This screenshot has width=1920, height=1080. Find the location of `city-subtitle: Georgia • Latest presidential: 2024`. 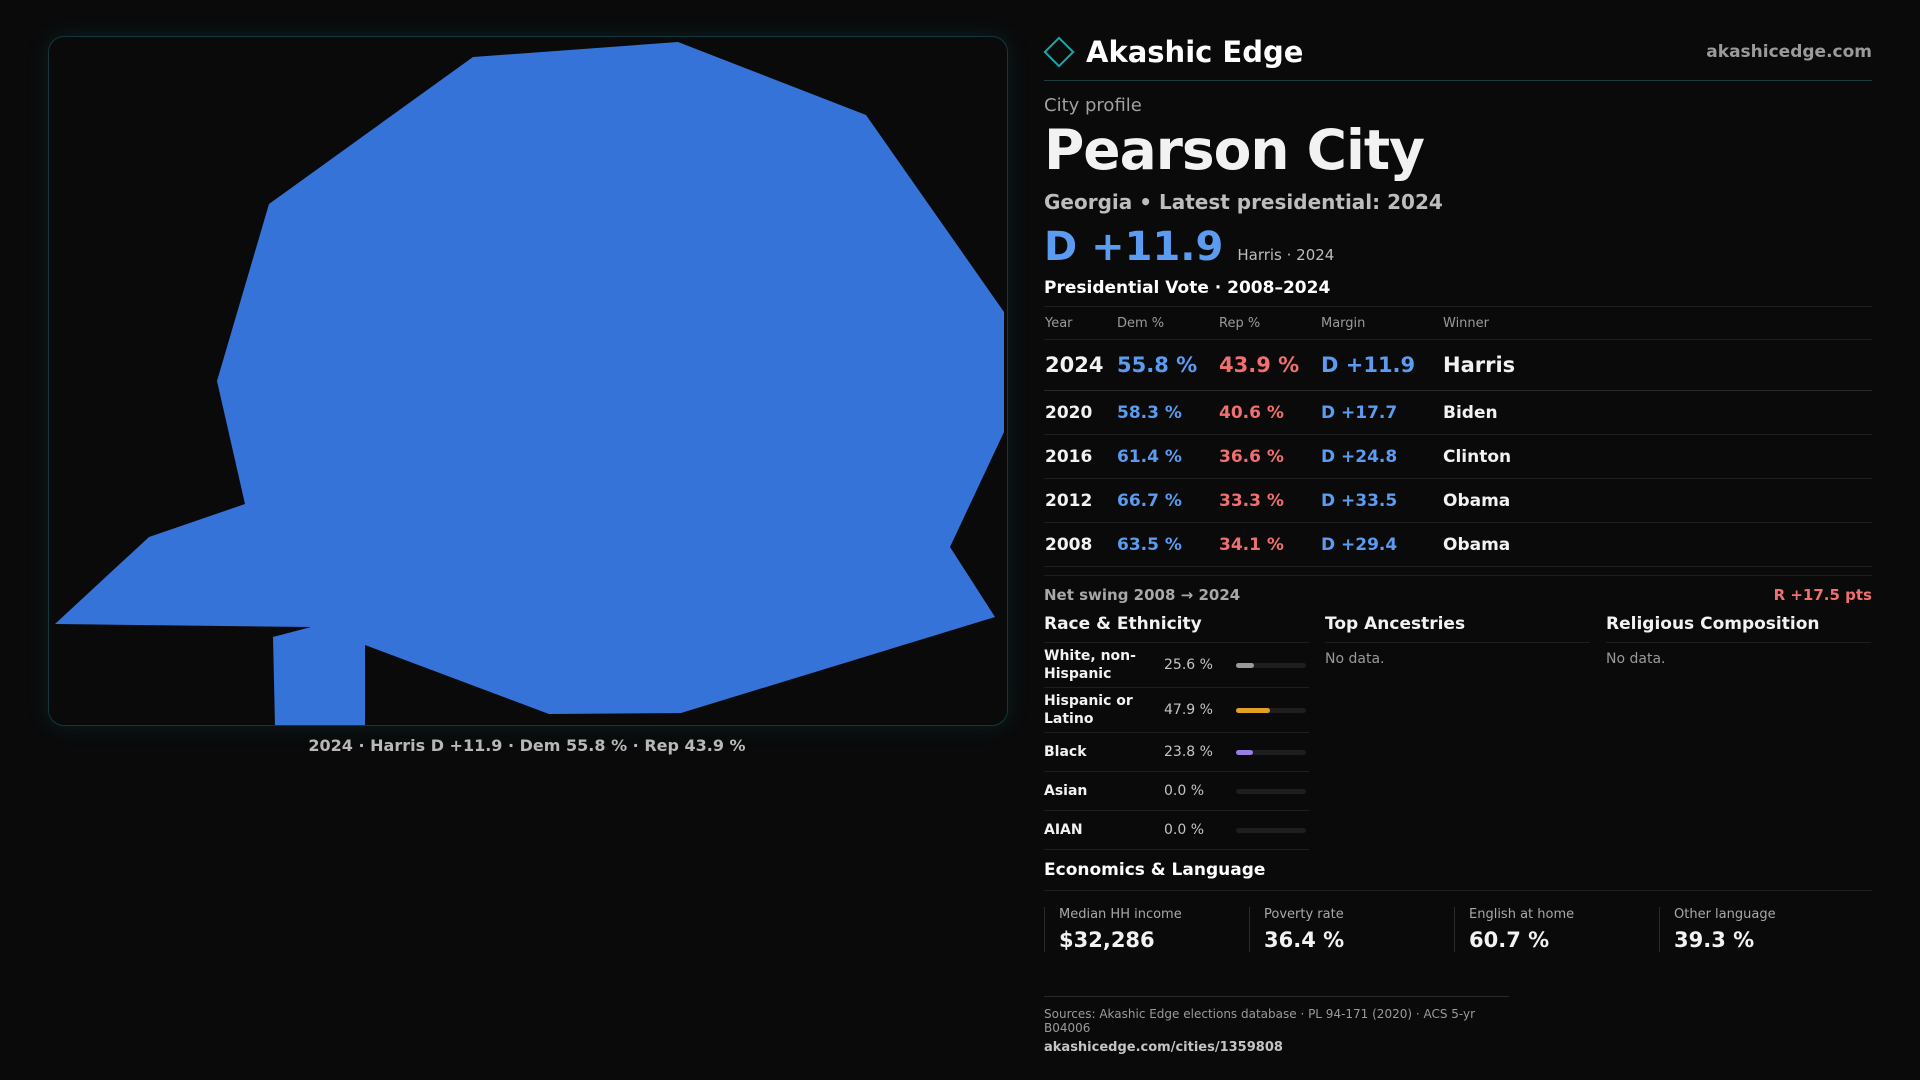

city-subtitle: Georgia • Latest presidential: 2024 is located at coordinates (1243, 202).